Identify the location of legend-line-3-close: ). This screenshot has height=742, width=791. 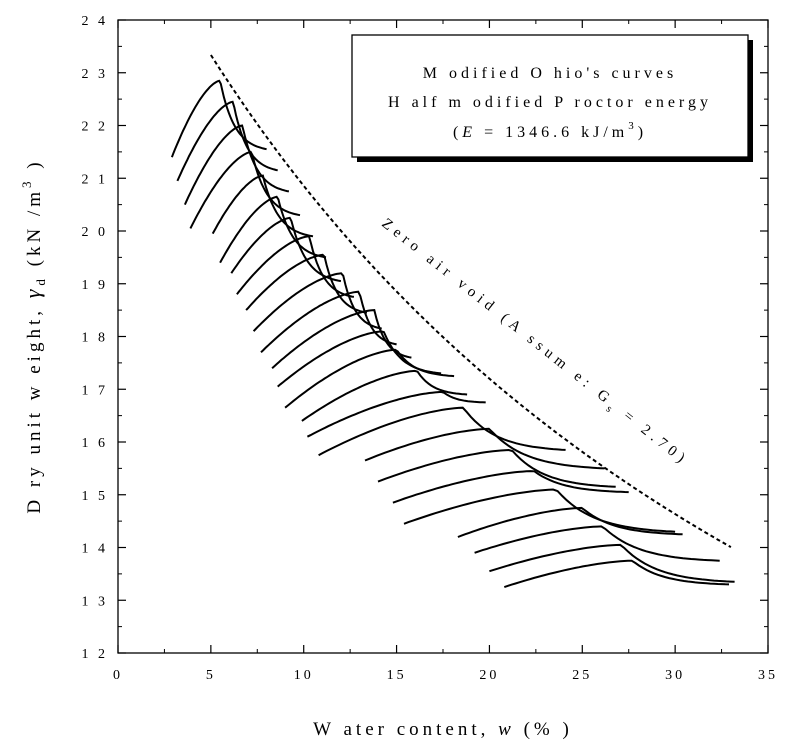
(642, 132).